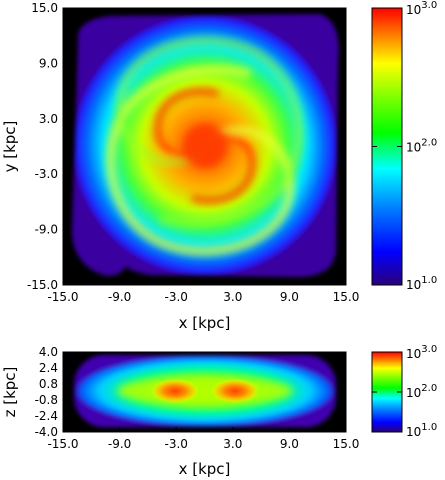 The image size is (445, 480). I want to click on bottom-ytick-label: 2.4, so click(48, 368).